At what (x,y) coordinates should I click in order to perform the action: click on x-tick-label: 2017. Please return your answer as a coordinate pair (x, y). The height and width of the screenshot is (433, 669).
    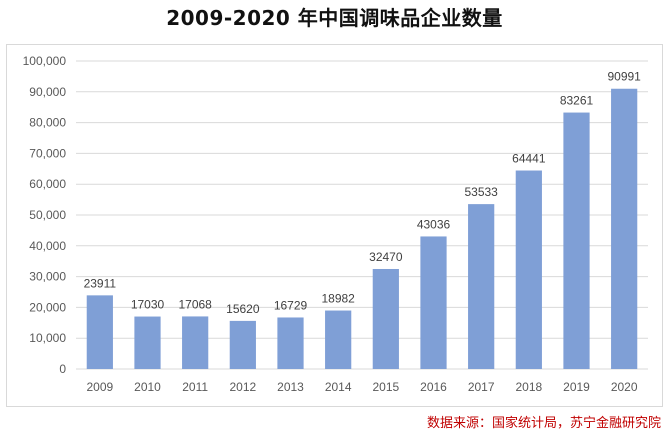
    Looking at the image, I should click on (481, 387).